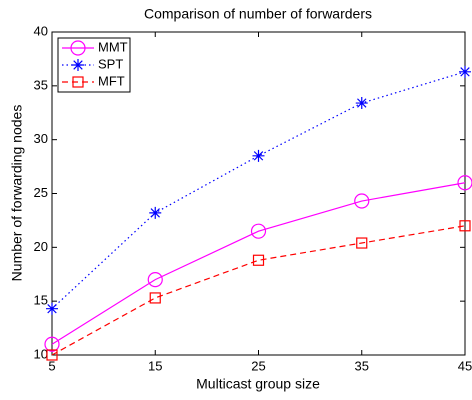 The width and height of the screenshot is (472, 400). Describe the element at coordinates (94, 65) in the screenshot. I see `legend-box` at that location.